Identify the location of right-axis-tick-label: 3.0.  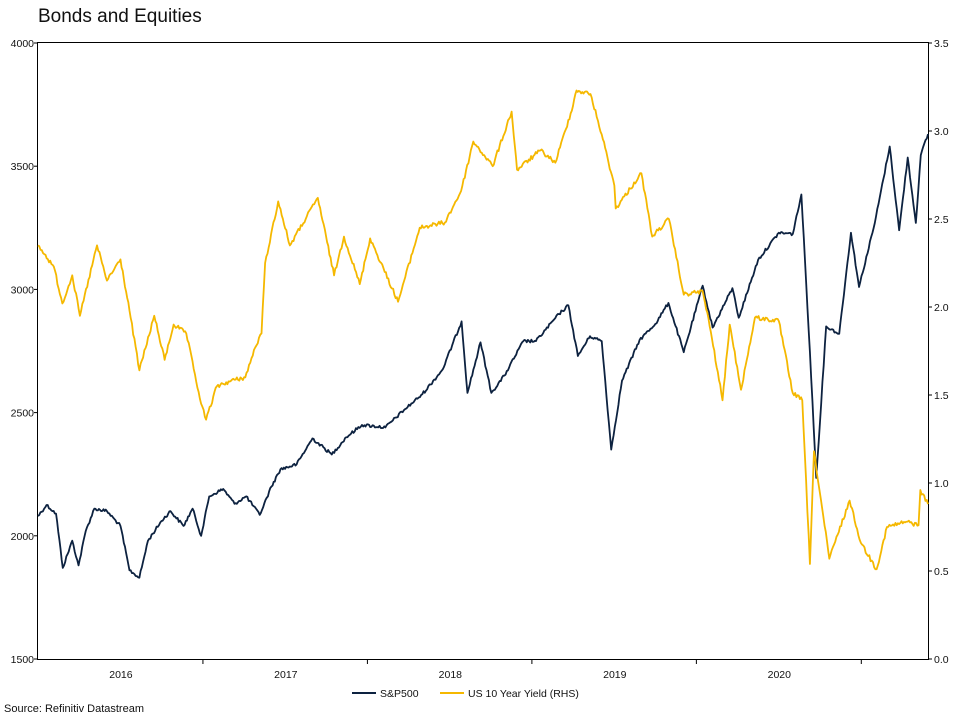
(941, 132).